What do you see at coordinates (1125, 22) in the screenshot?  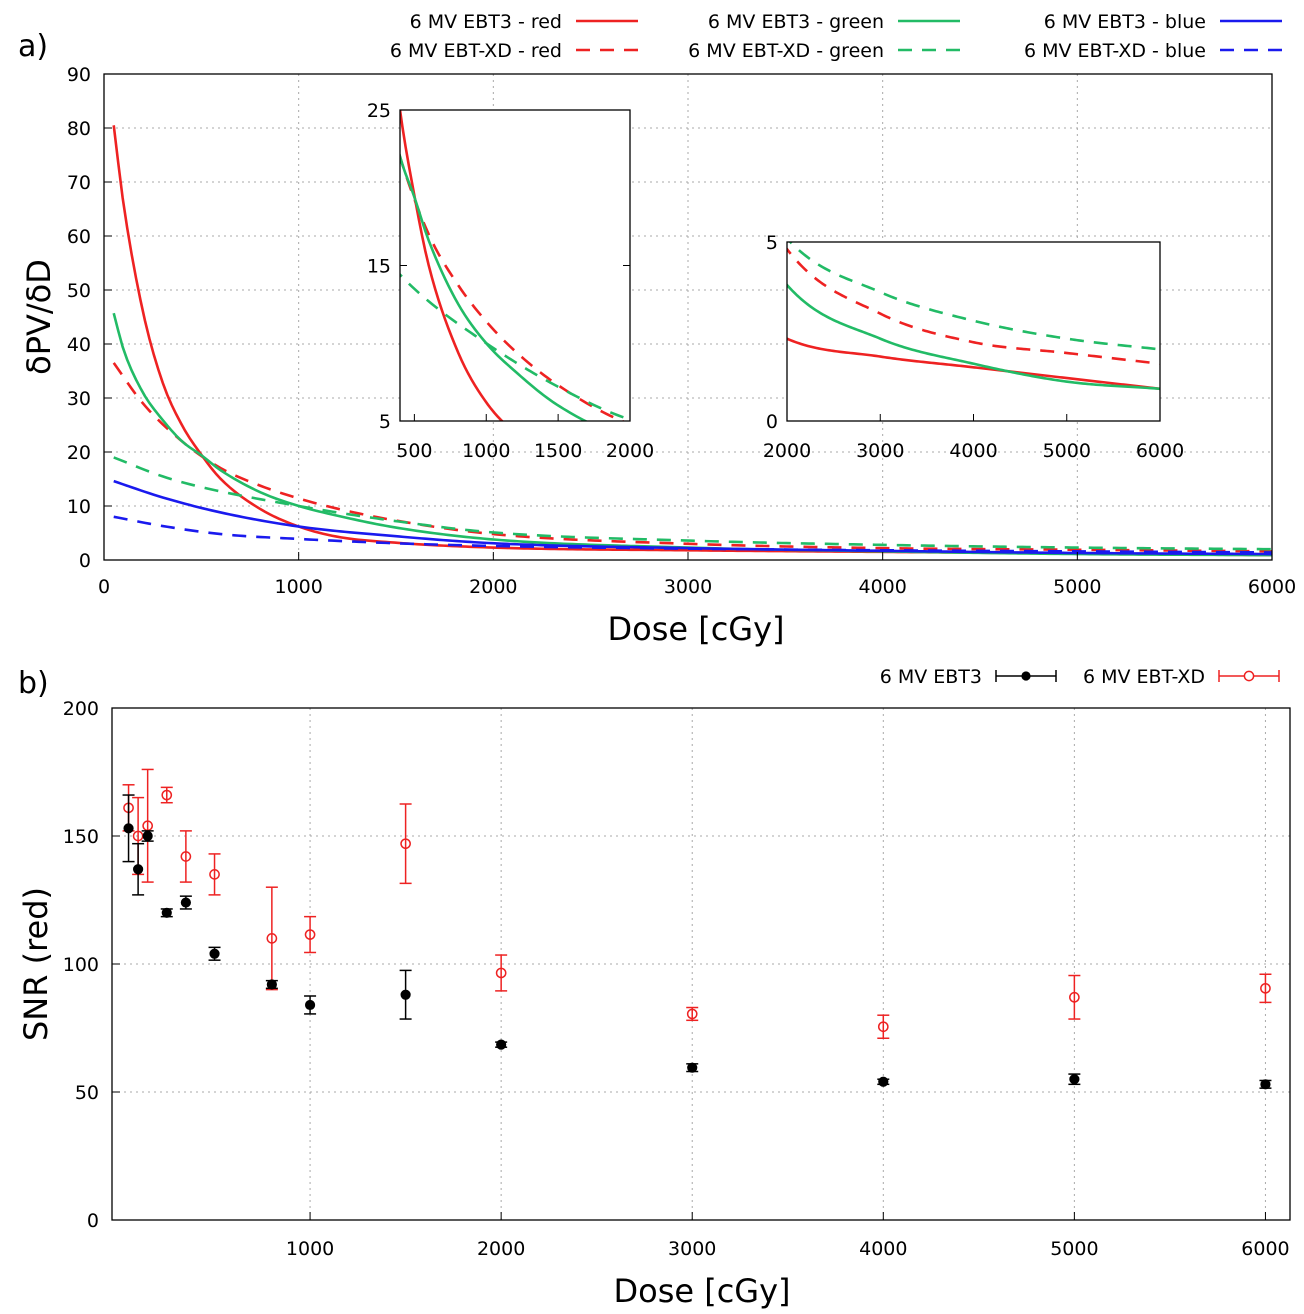 I see `legend-label-6-mv-ebt3-blue: 6 MV EBT3 - blue` at bounding box center [1125, 22].